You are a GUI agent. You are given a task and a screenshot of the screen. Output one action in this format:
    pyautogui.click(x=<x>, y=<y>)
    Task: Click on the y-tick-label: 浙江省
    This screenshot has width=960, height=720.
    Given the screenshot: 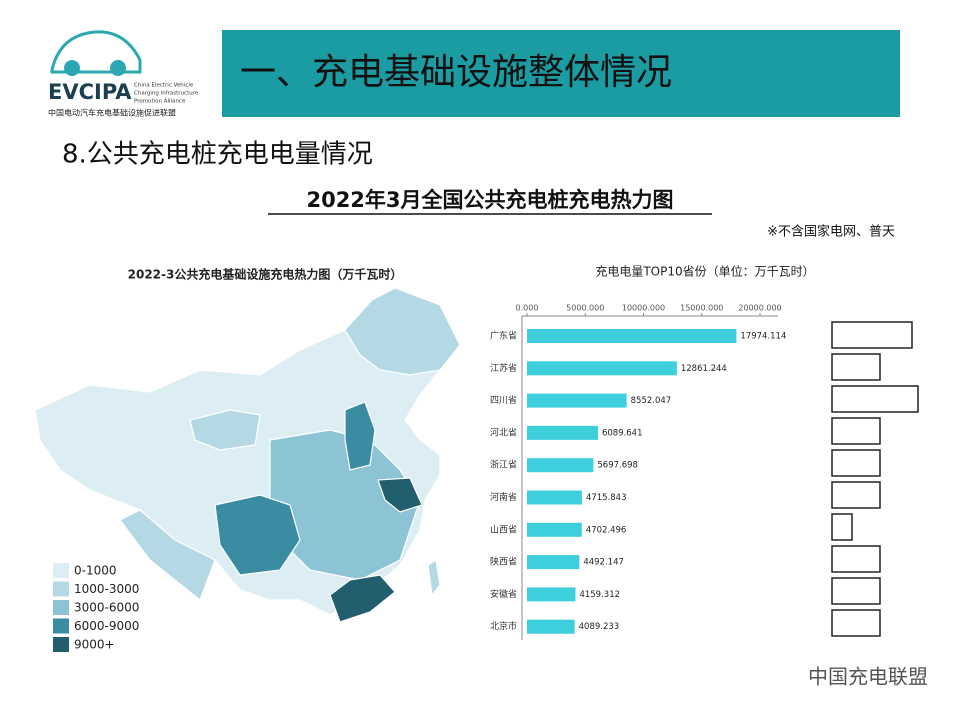 What is the action you would take?
    pyautogui.click(x=503, y=465)
    